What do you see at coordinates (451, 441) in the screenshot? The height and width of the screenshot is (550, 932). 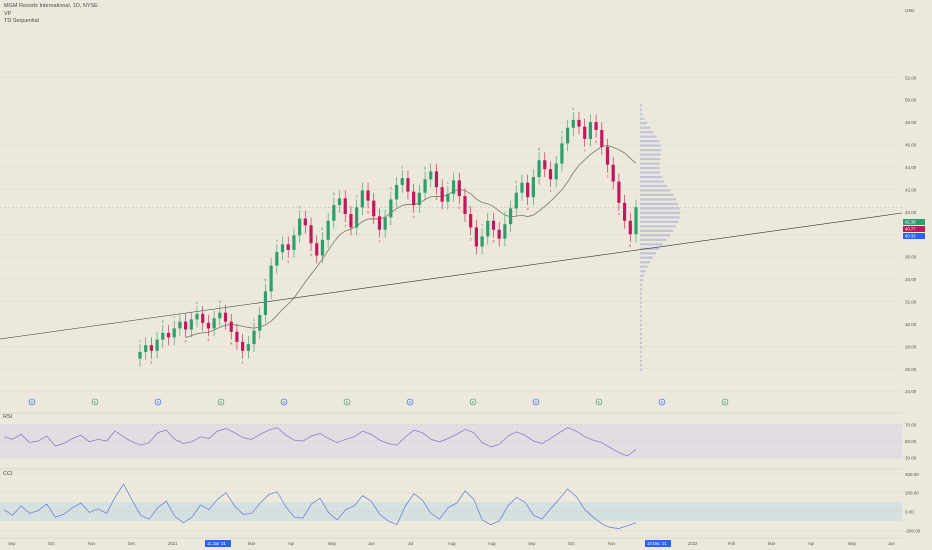 I see `rsi-band` at bounding box center [451, 441].